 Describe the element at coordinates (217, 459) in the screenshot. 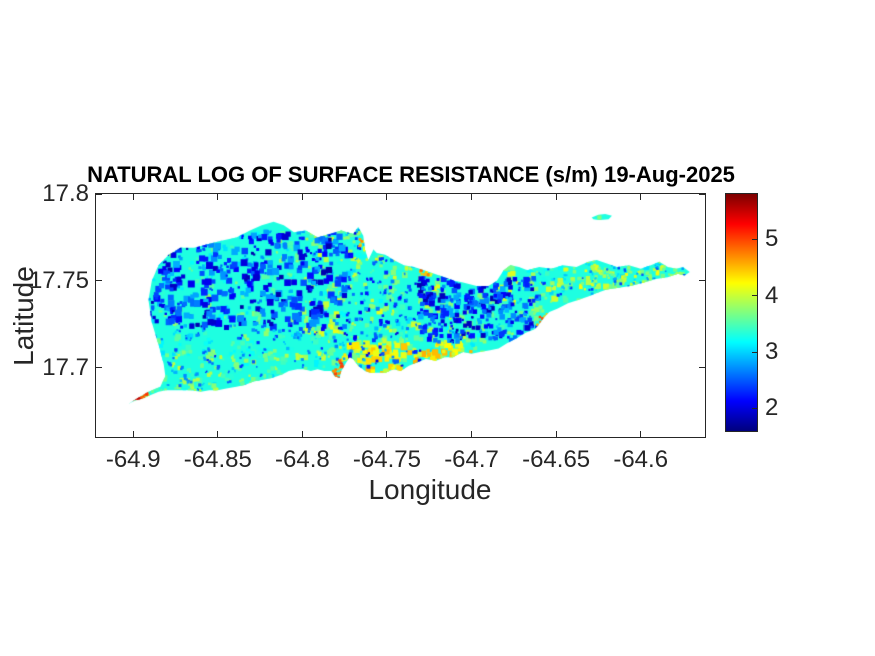

I see `x-tick-label: -64.85` at that location.